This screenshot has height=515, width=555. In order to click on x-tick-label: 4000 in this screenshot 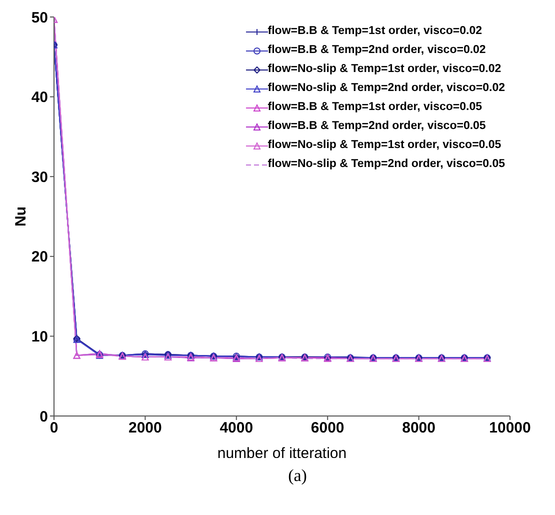, I will do `click(237, 428)`.